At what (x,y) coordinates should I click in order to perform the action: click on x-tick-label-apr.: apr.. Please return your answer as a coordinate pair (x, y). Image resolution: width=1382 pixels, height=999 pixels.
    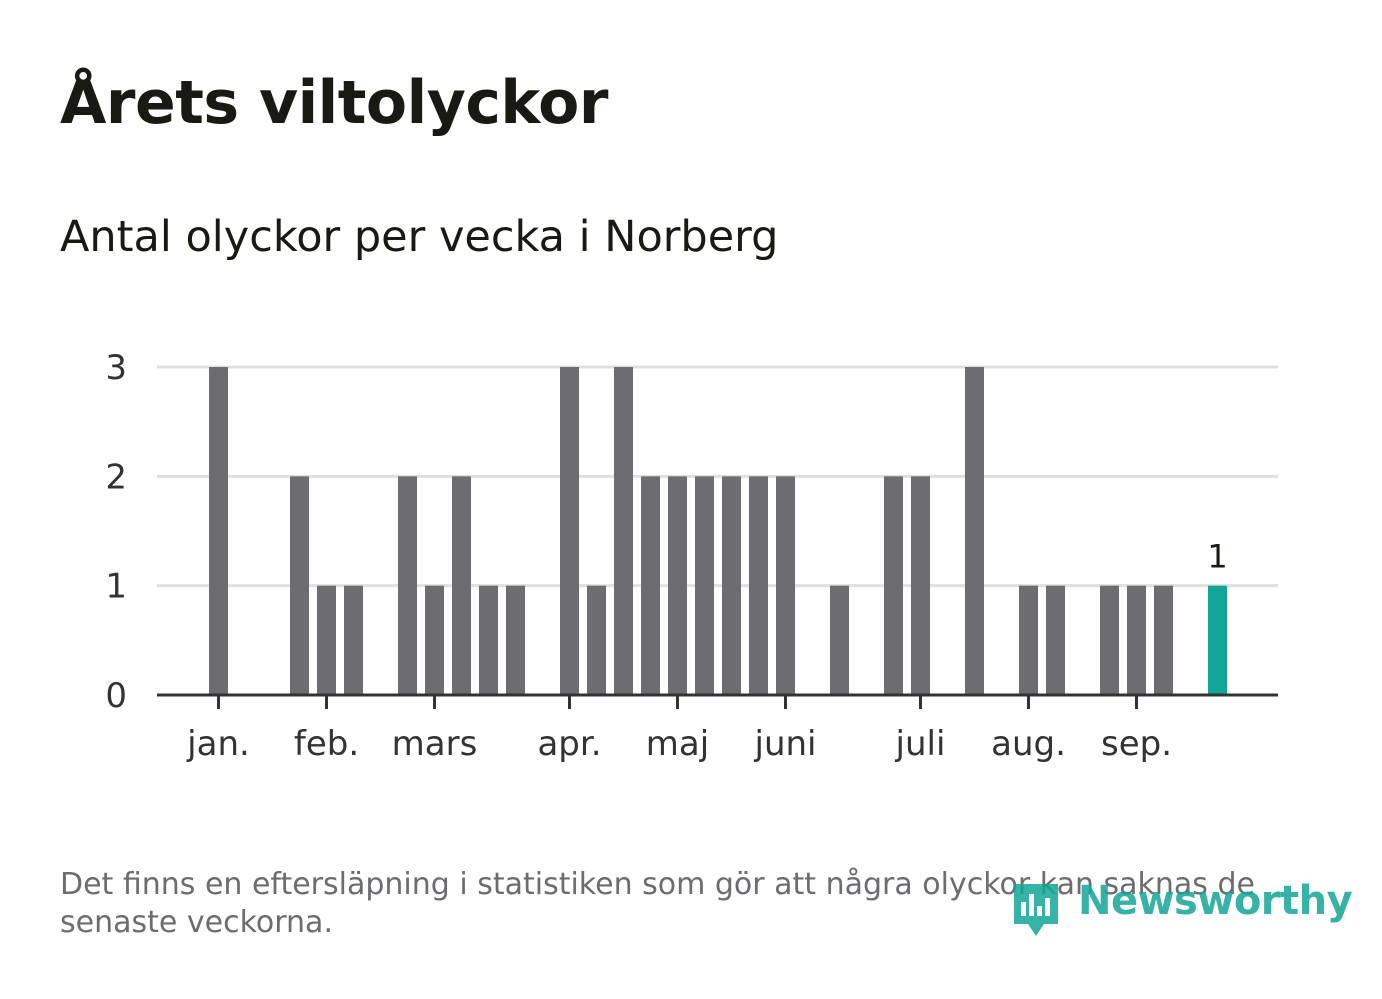
    Looking at the image, I should click on (569, 744).